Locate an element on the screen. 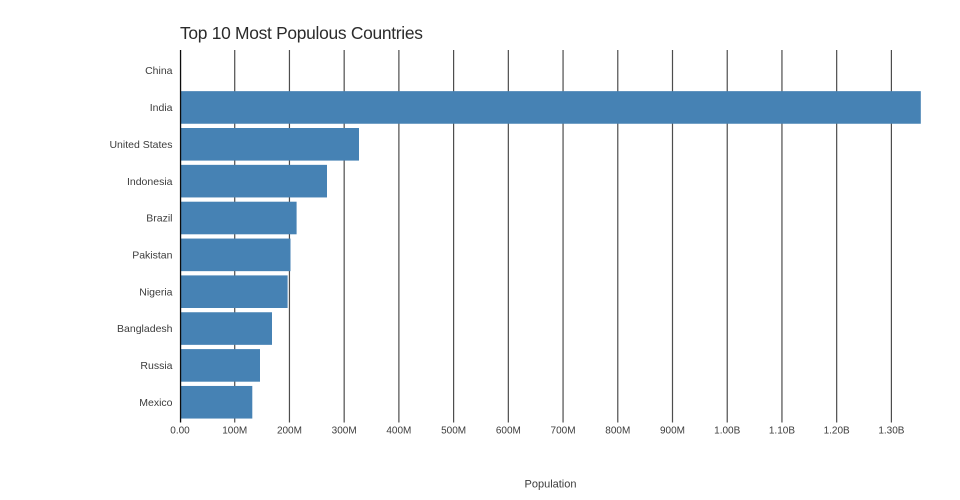 This screenshot has width=960, height=500. svg-text: Brazil is located at coordinates (159, 219).